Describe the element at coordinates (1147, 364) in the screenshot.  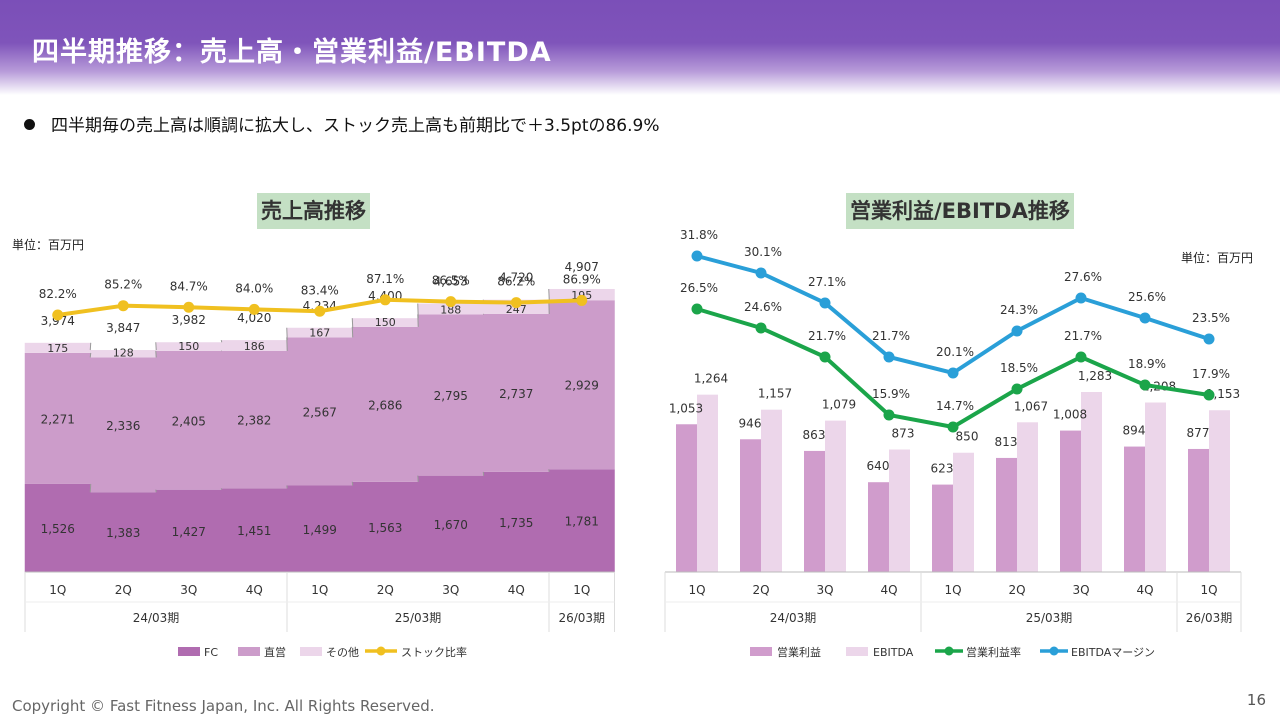
I see `operating-profit-rate-label: 18.9%` at that location.